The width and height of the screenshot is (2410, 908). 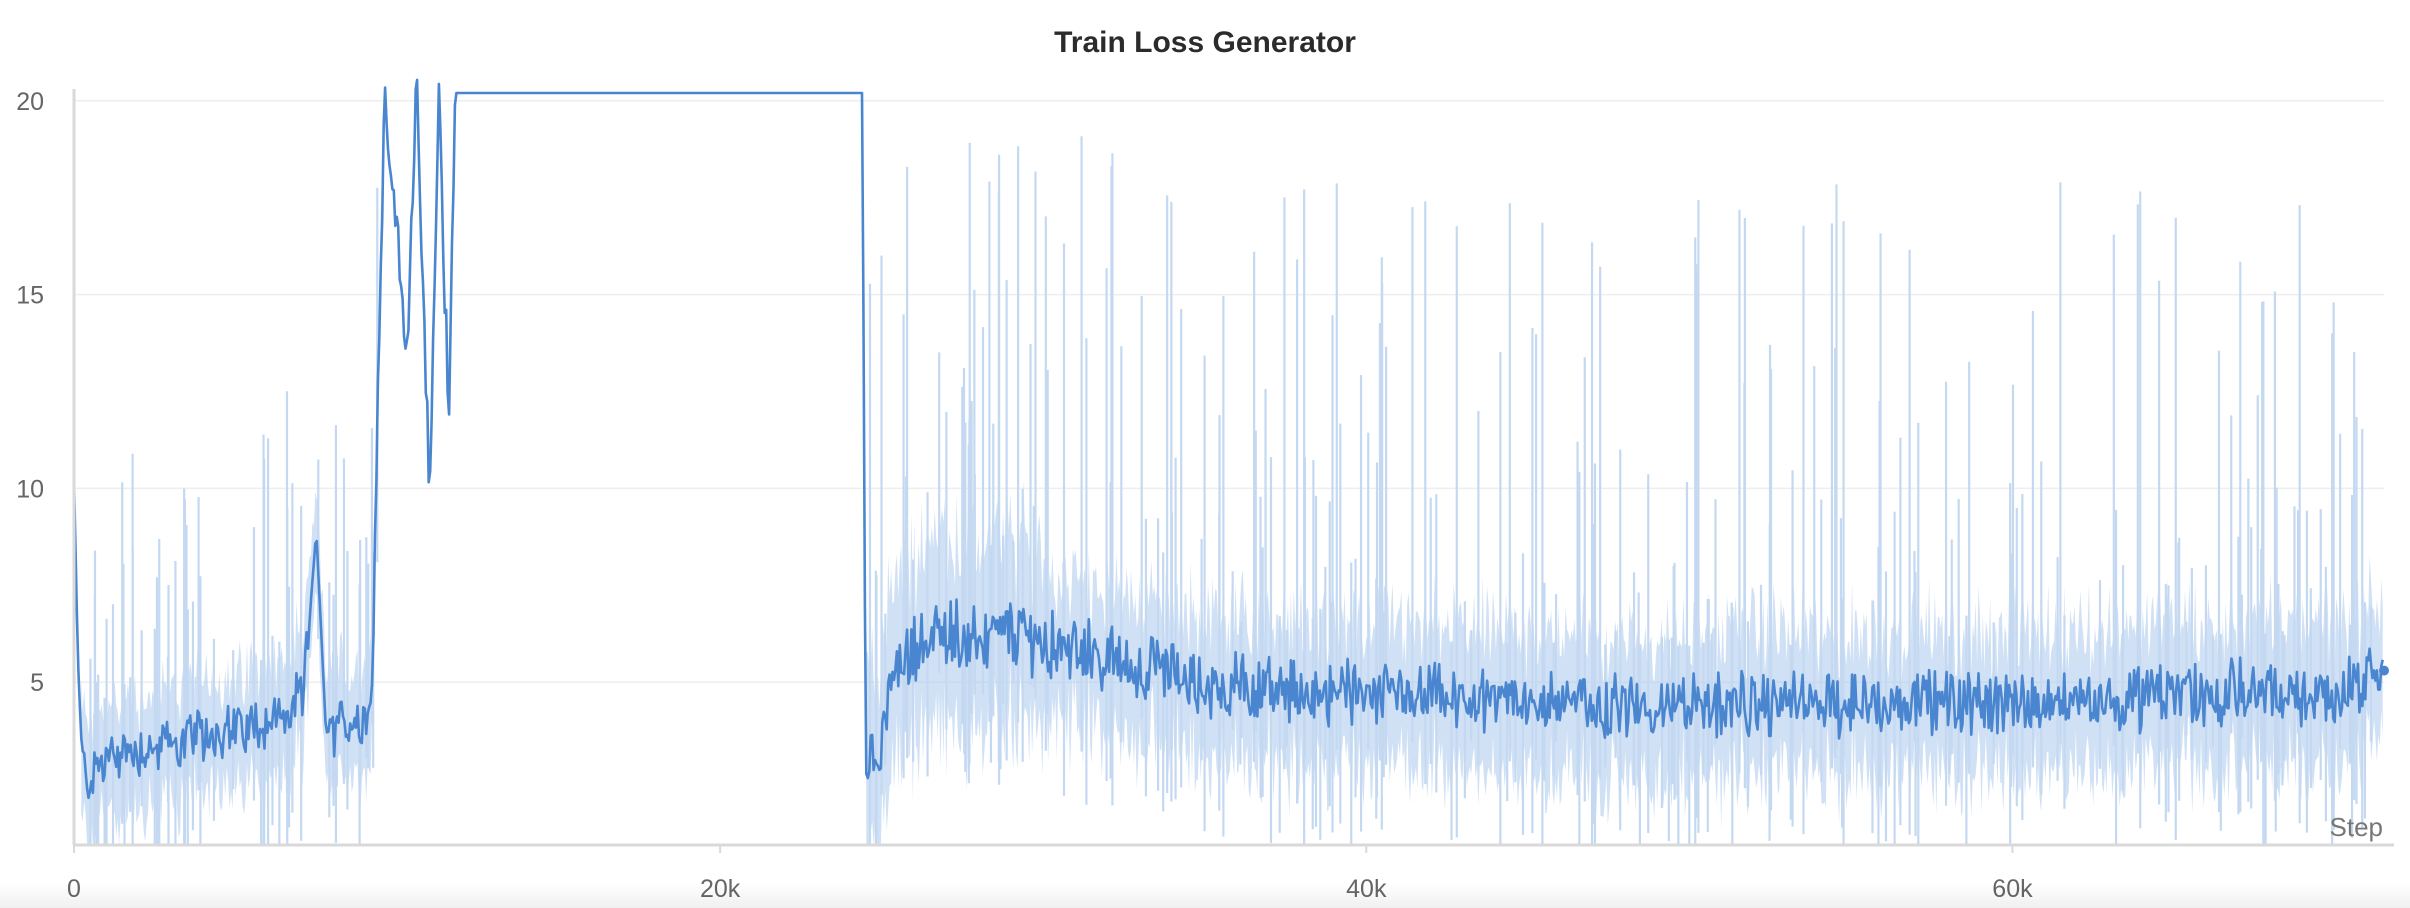 I want to click on y-tick-label: 15, so click(x=30, y=296).